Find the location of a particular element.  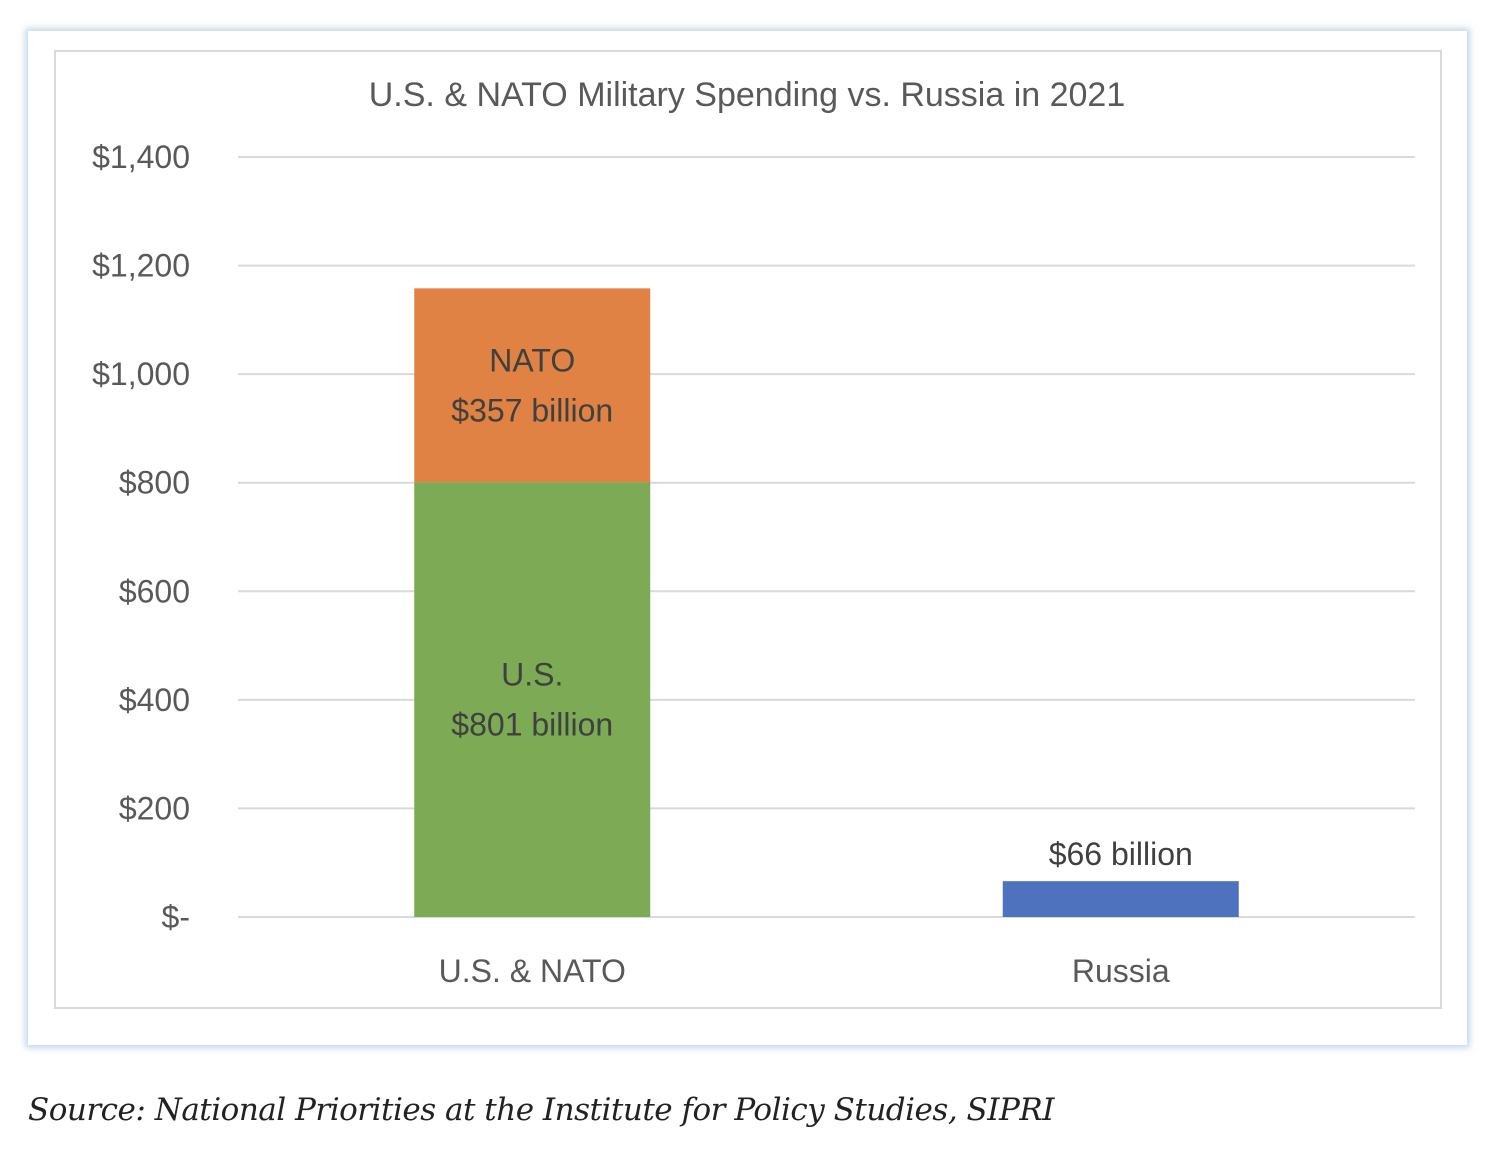

x-axis-category-labels: U.S. & NATO Russia is located at coordinates (804, 971).